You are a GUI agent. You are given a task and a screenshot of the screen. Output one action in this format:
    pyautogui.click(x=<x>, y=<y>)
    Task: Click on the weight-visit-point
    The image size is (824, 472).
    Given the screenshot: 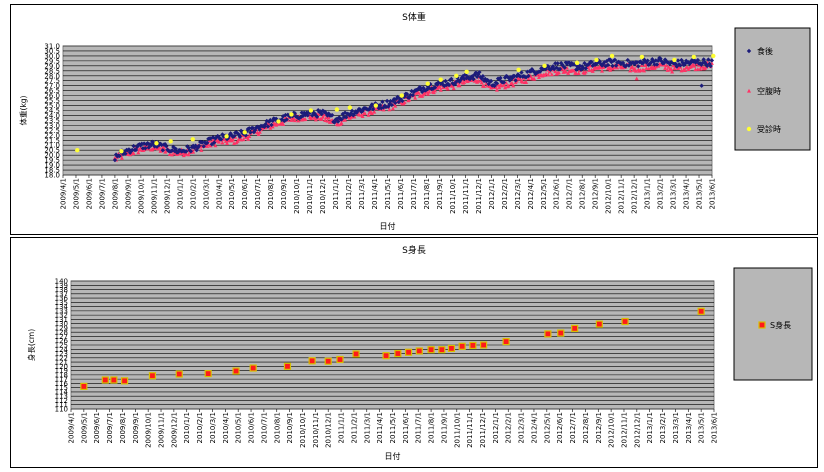 What is the action you would take?
    pyautogui.click(x=350, y=107)
    